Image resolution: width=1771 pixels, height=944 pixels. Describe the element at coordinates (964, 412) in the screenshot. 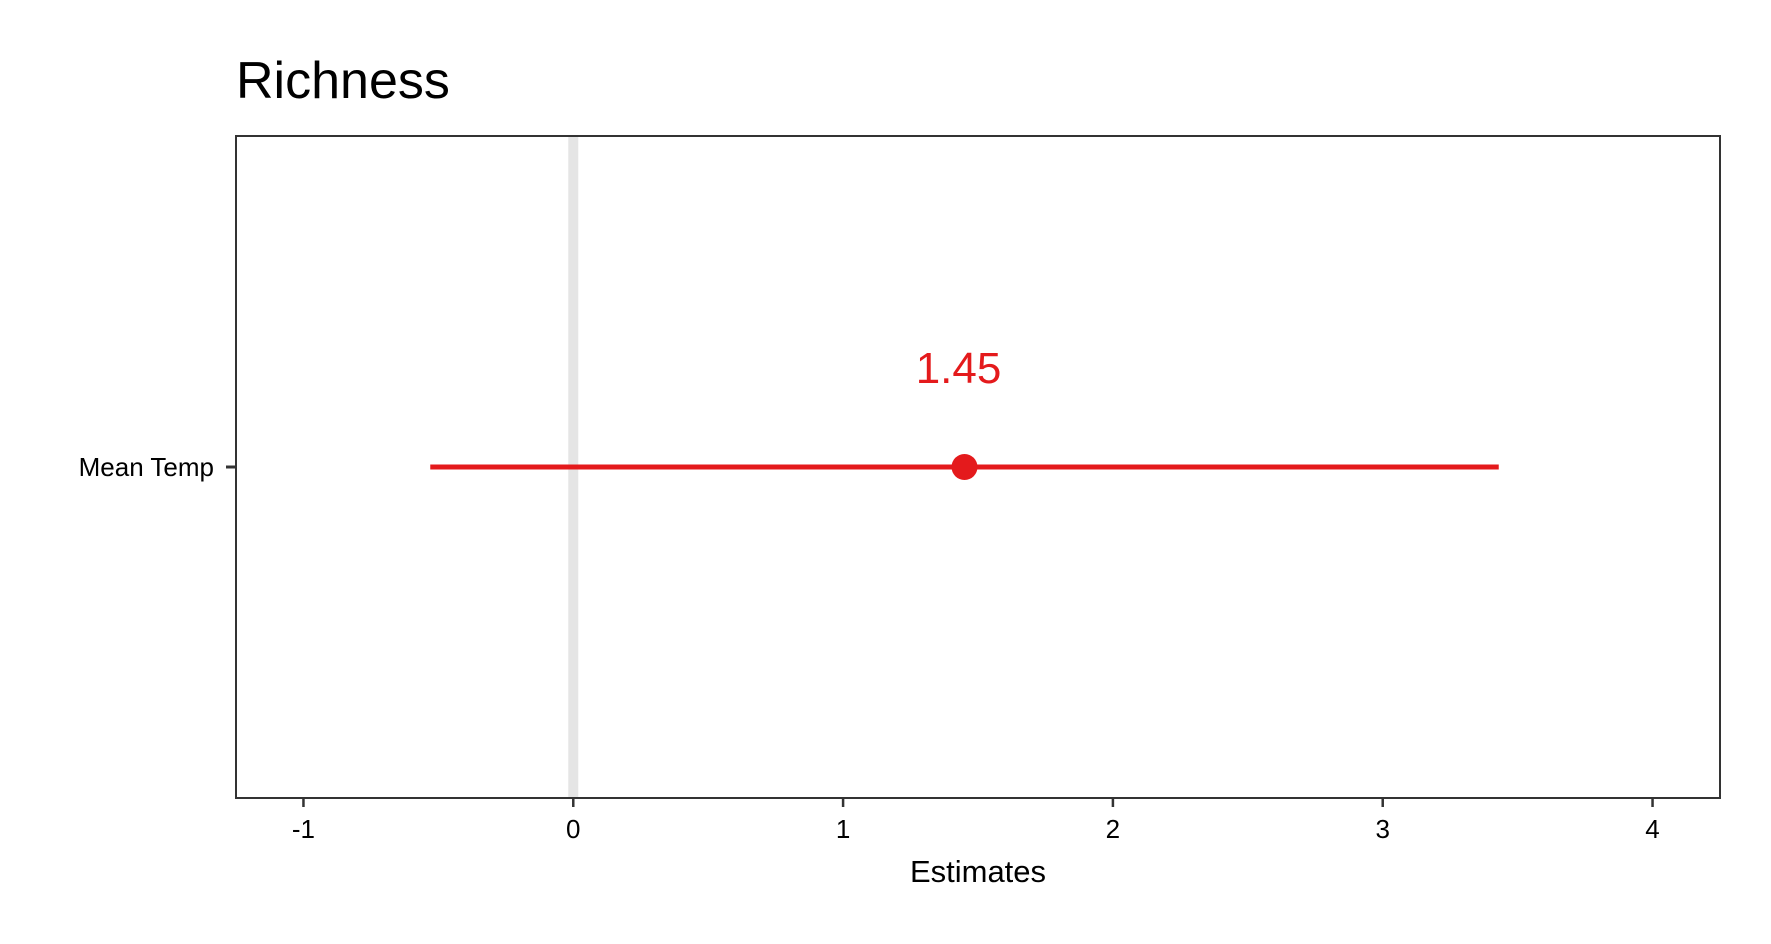

I see `marks-layer: 1.45` at that location.